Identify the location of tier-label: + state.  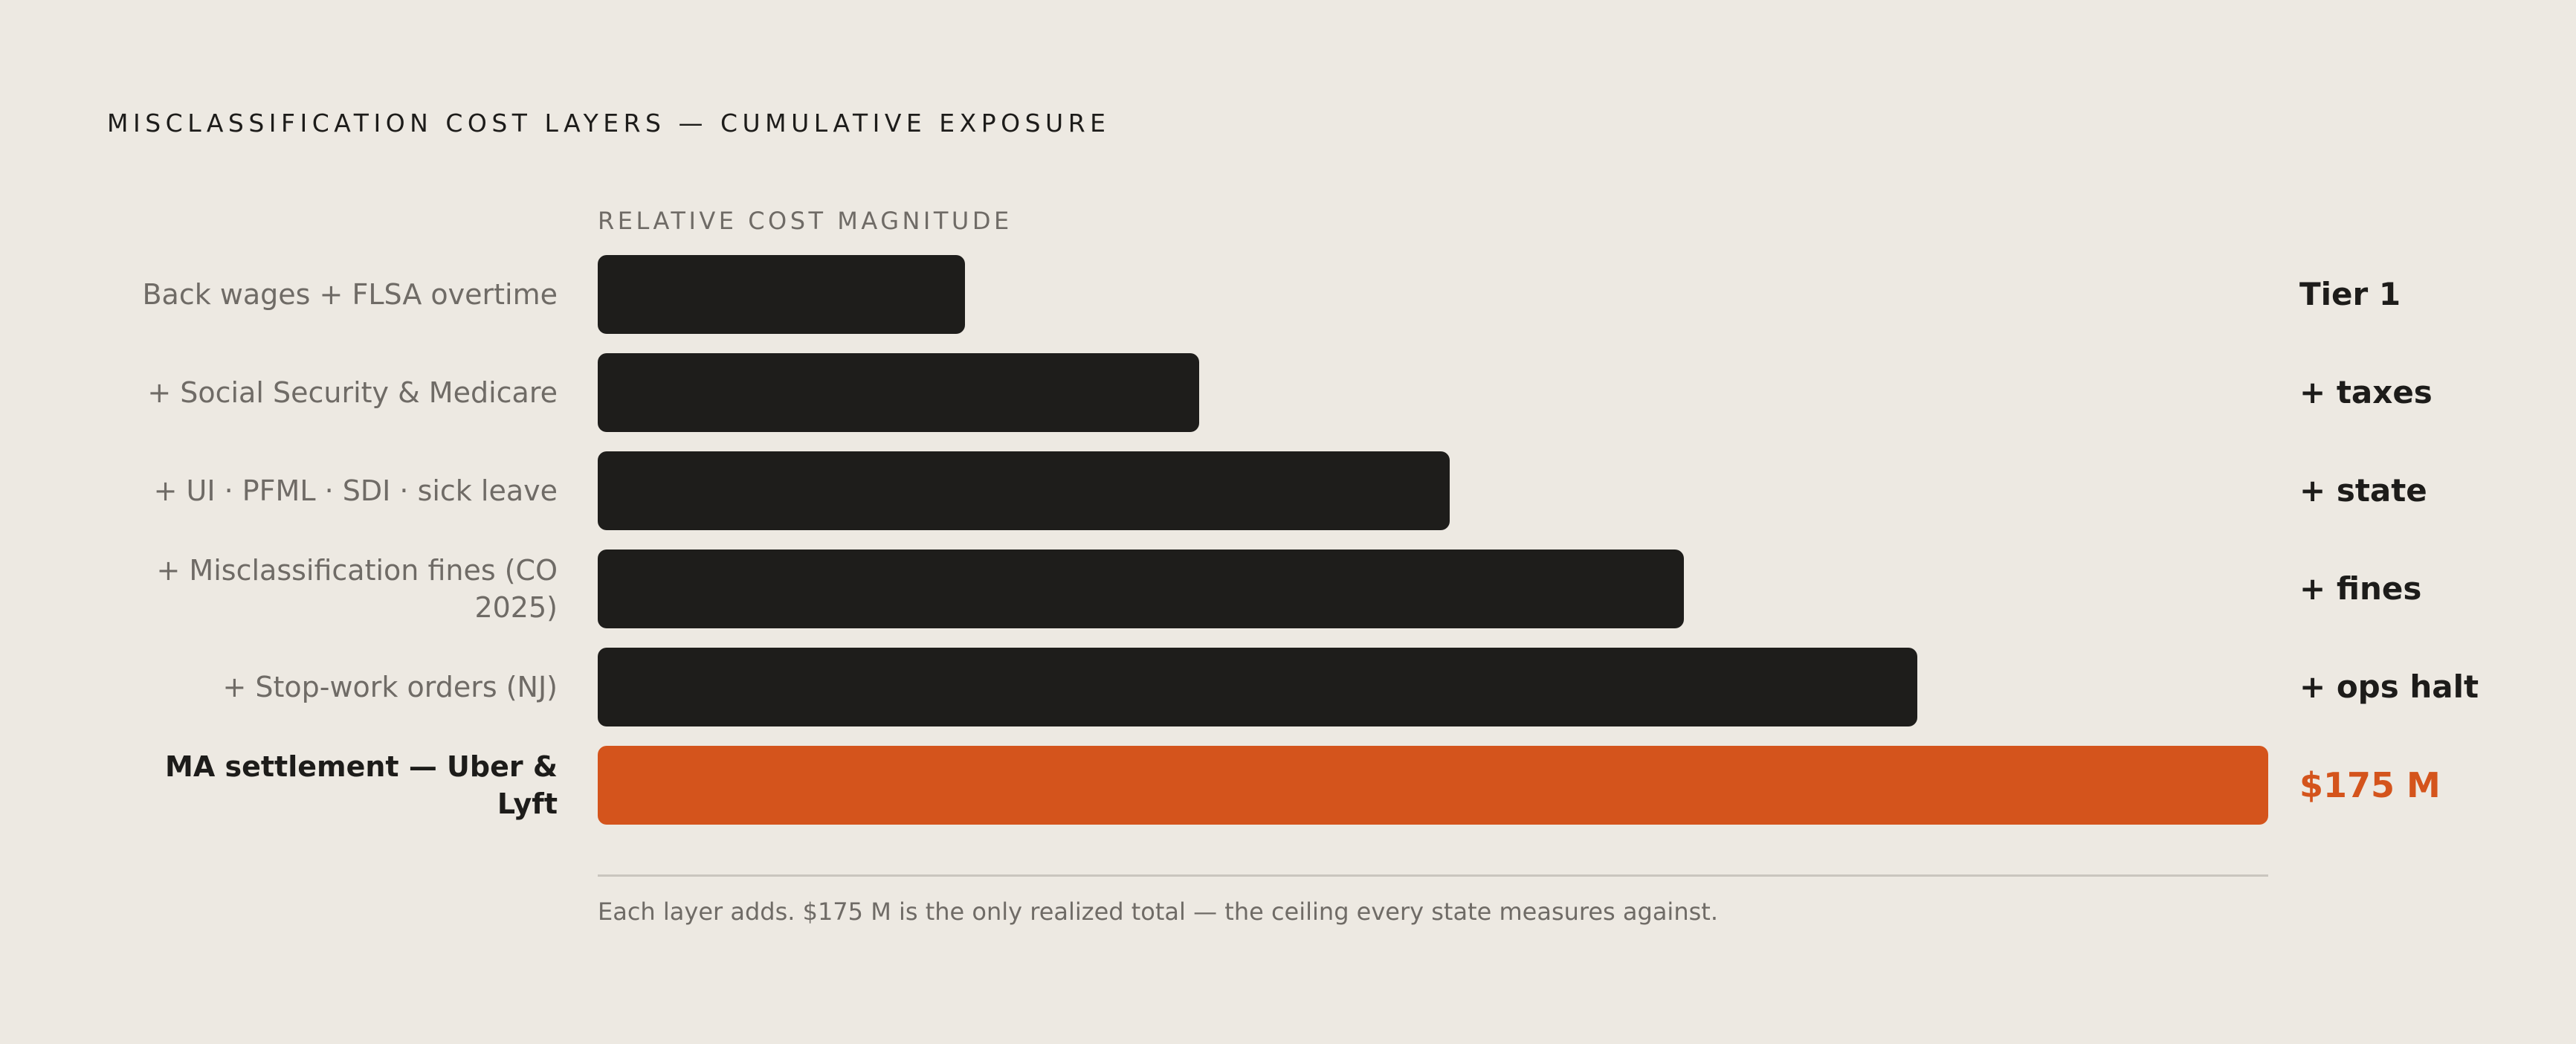
(2363, 491).